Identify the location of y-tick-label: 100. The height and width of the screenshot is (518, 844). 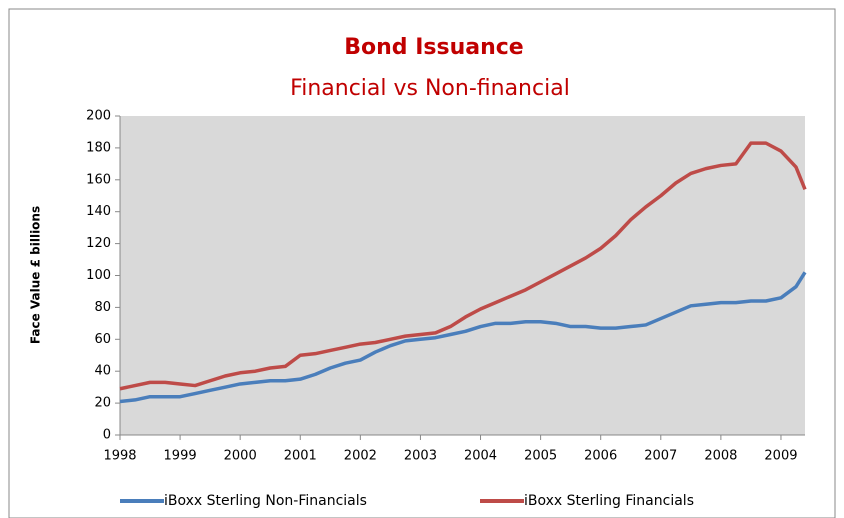
(98, 275).